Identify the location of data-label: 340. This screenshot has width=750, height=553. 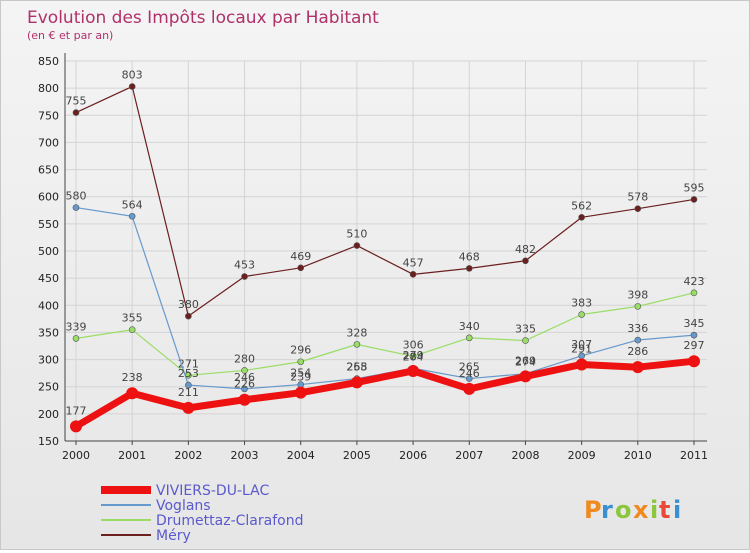
(469, 326).